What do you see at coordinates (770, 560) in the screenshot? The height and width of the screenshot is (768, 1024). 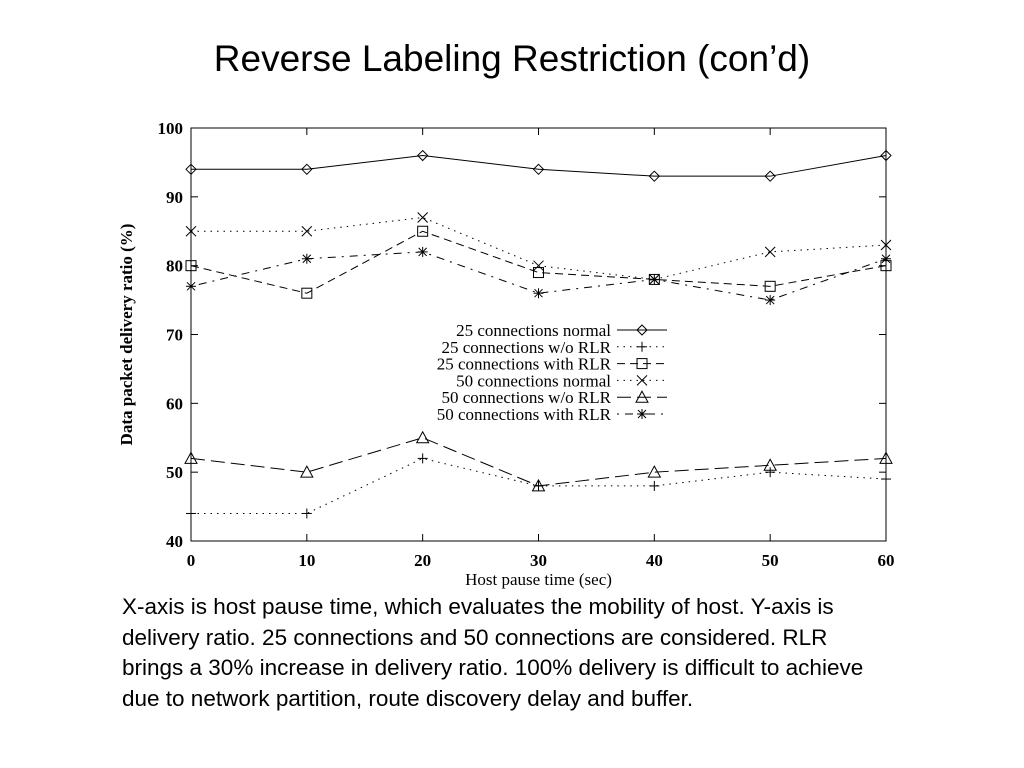 I see `x-tick-label: 50` at bounding box center [770, 560].